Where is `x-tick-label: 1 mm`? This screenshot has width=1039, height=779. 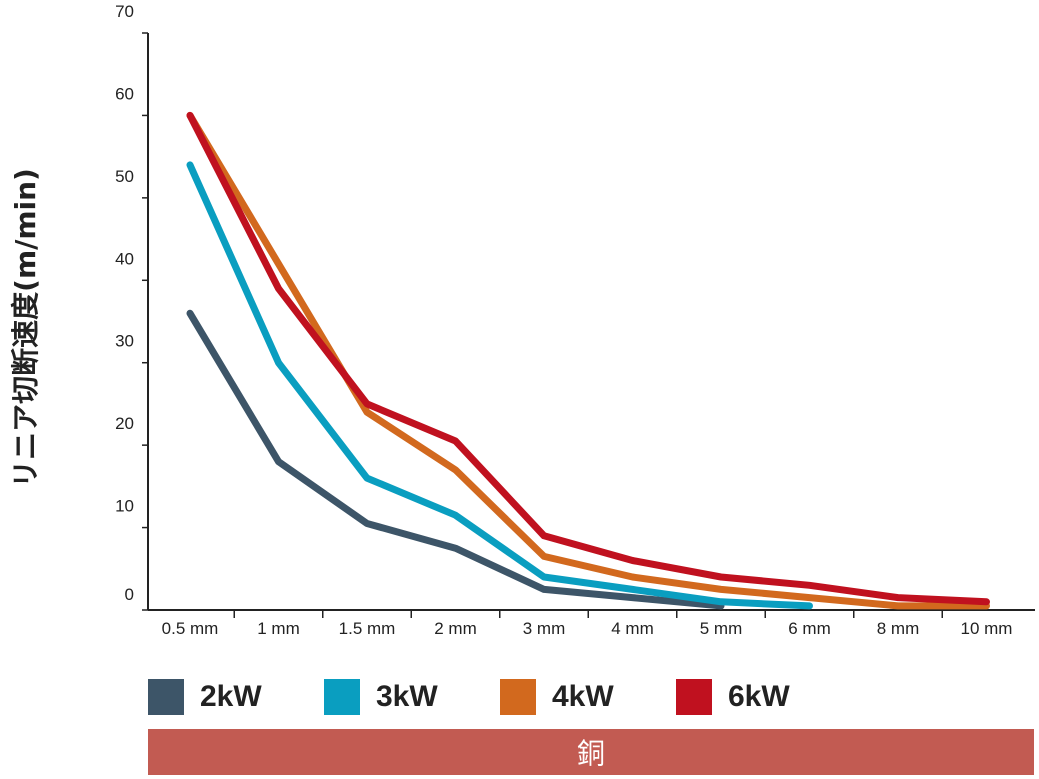
x-tick-label: 1 mm is located at coordinates (278, 628).